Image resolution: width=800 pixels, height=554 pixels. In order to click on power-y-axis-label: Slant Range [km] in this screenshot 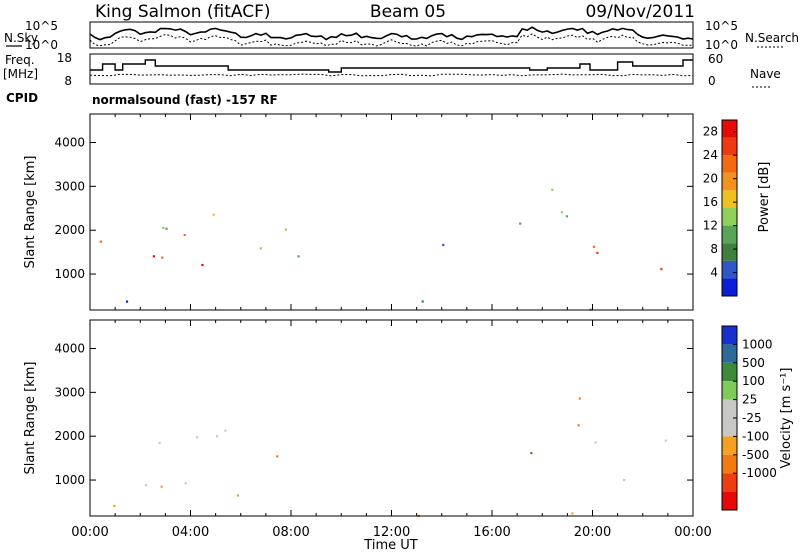, I will do `click(30, 212)`.